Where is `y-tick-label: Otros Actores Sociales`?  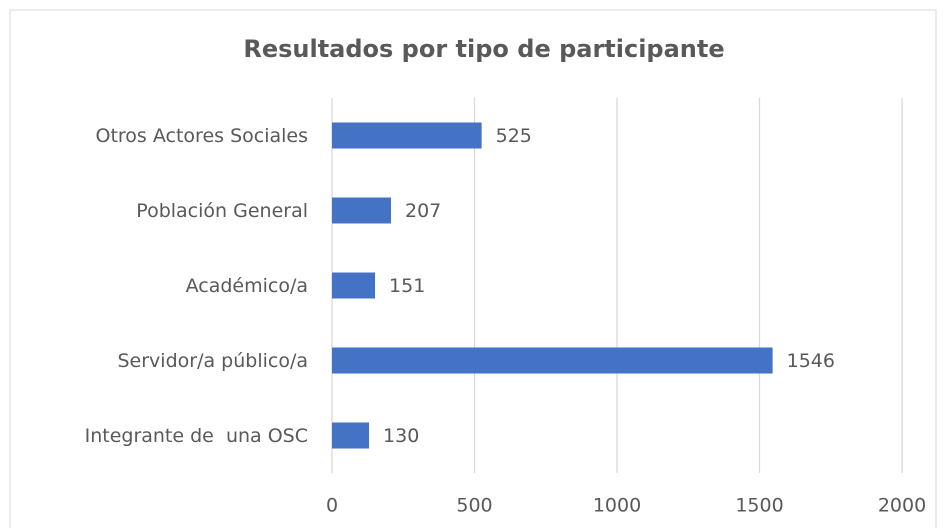 y-tick-label: Otros Actores Sociales is located at coordinates (202, 136).